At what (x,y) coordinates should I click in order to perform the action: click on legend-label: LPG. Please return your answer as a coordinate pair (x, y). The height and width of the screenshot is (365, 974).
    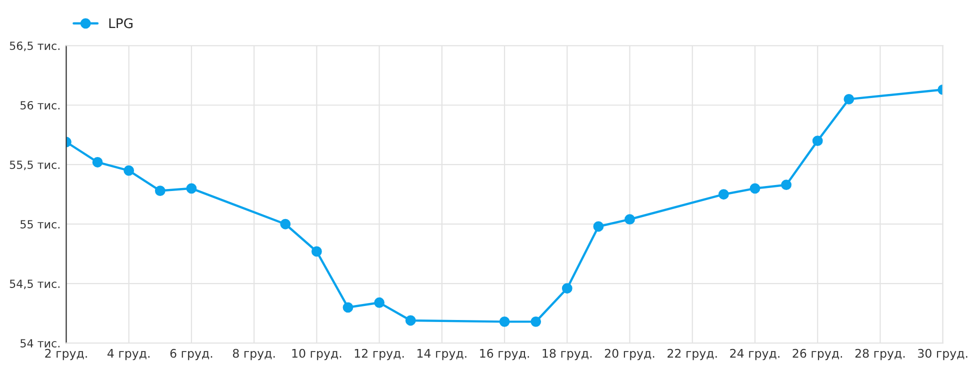
    Looking at the image, I should click on (120, 23).